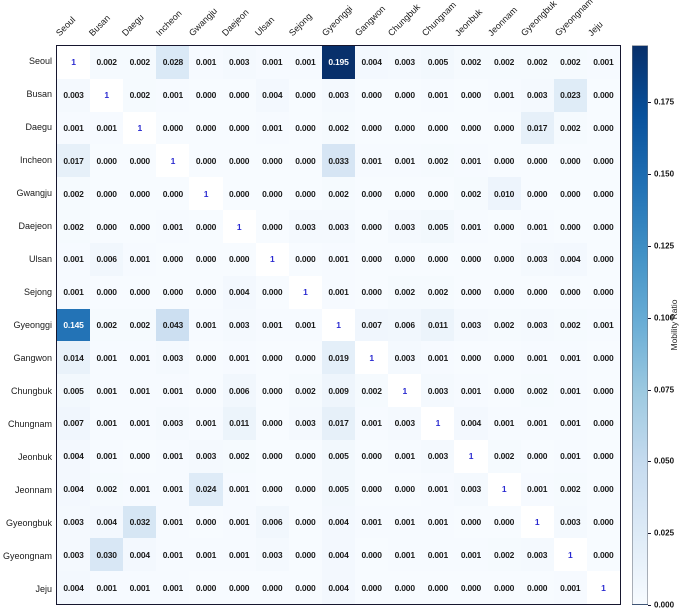 This screenshot has height=614, width=685. What do you see at coordinates (468, 22) in the screenshot?
I see `col-label-text: Jeonbuk` at bounding box center [468, 22].